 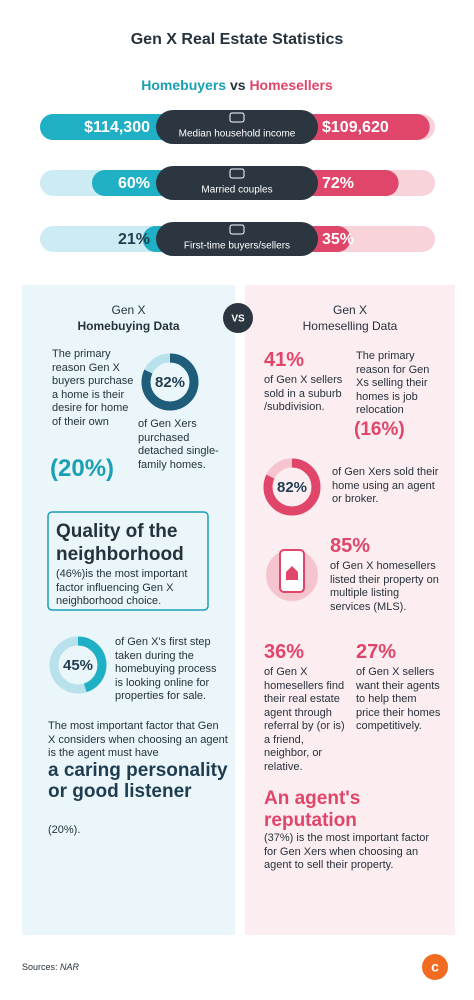 I want to click on logo, so click(x=435, y=967).